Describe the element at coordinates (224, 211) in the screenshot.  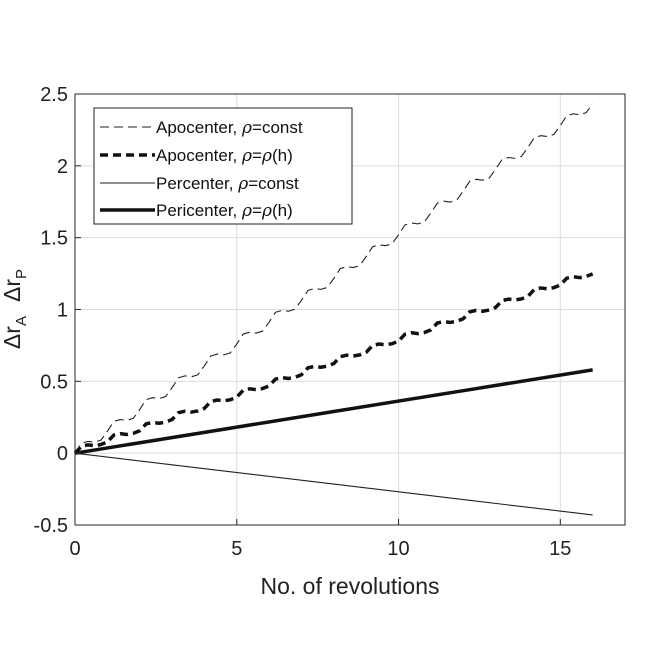
I see `legend-label-pericenter-rho-h: Pericenter, ρ=ρ(h)` at that location.